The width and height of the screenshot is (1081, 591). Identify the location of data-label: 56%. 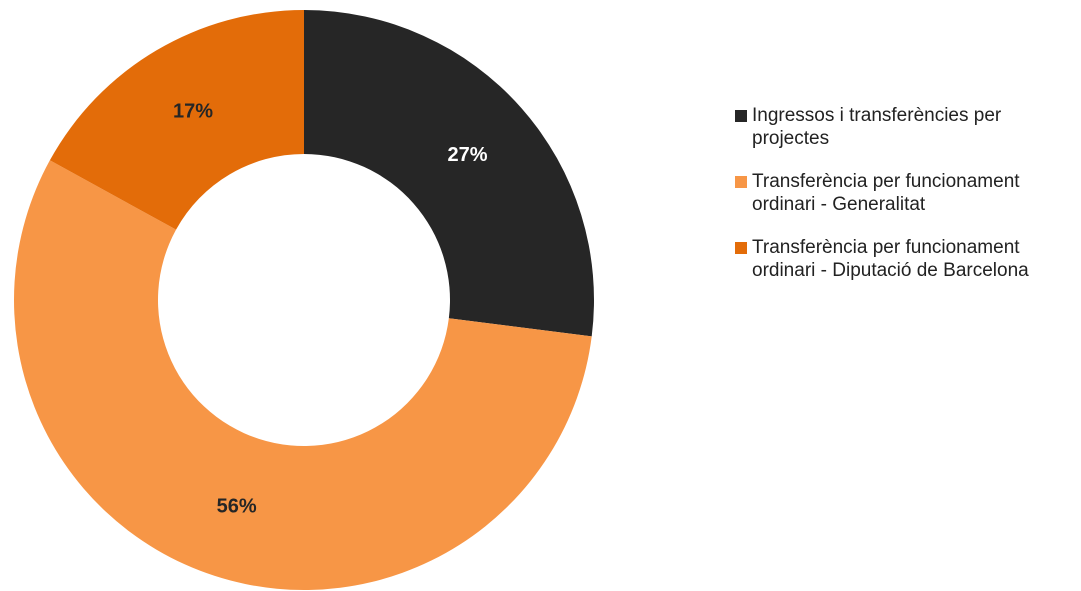
(237, 507).